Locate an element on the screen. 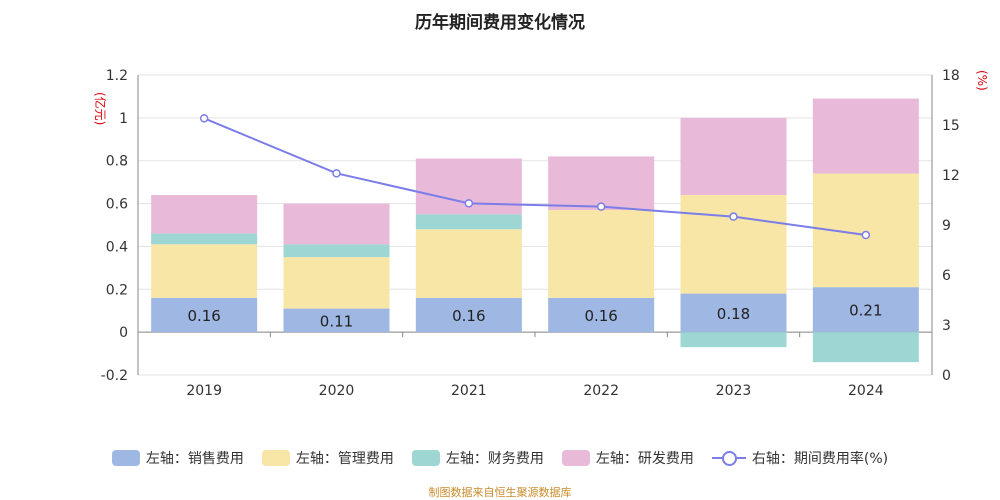 The height and width of the screenshot is (500, 1000). y-left-tick-label: -0.2 is located at coordinates (114, 376).